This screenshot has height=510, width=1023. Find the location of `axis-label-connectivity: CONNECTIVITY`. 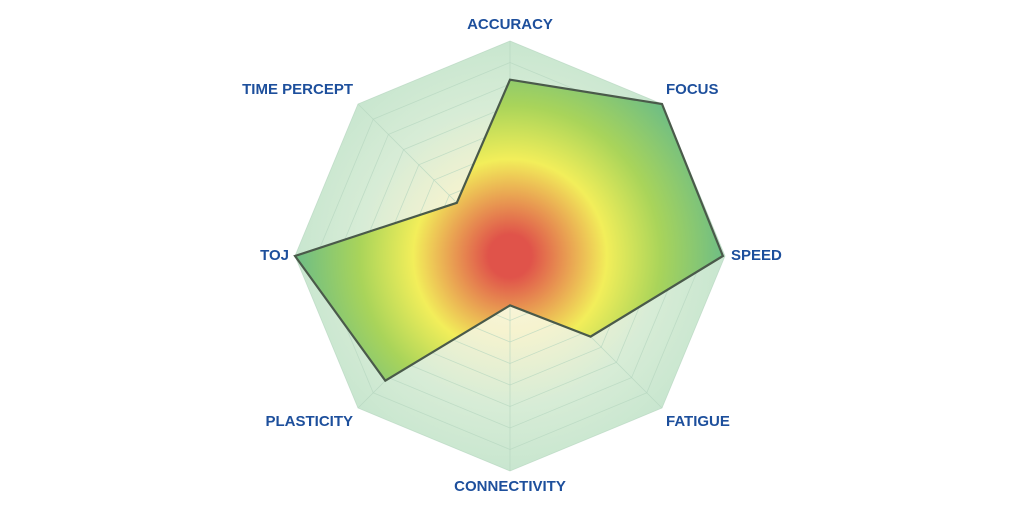

axis-label-connectivity: CONNECTIVITY is located at coordinates (510, 486).